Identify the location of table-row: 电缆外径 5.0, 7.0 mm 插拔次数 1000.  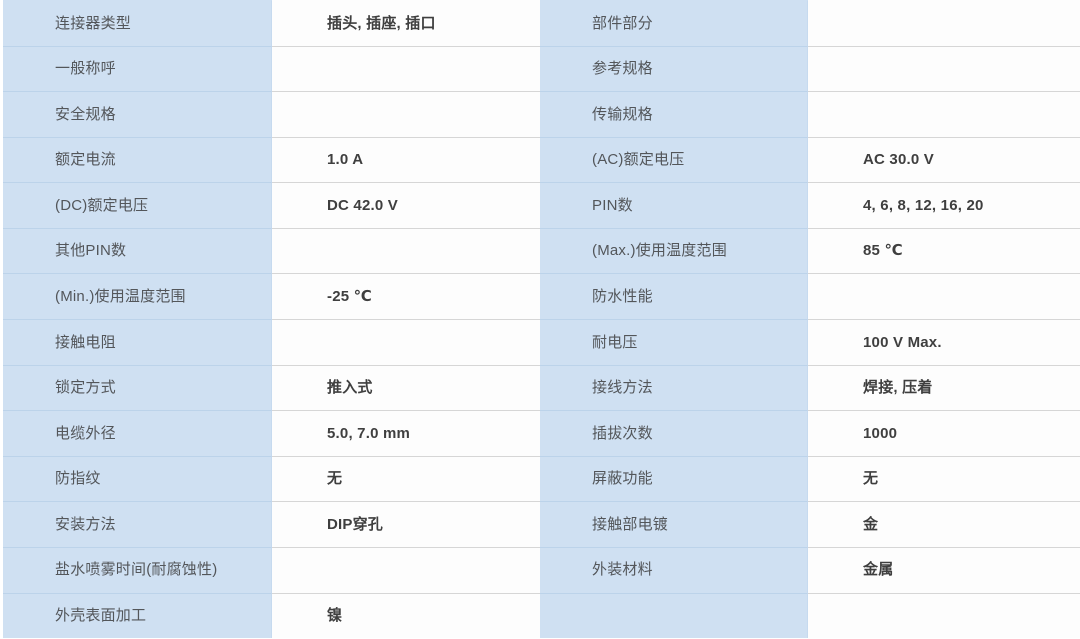
(541, 433).